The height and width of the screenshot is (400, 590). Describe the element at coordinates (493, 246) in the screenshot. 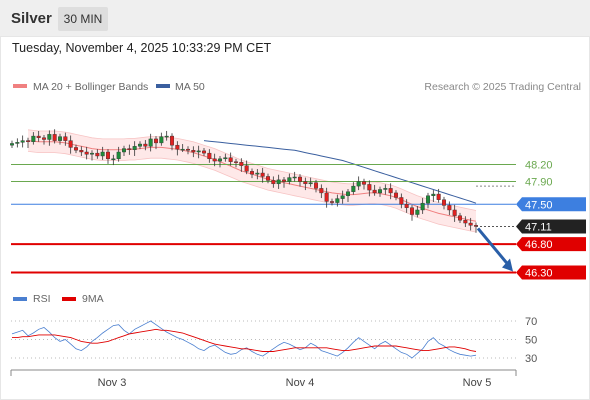

I see `forecast-arrow-shaft` at that location.